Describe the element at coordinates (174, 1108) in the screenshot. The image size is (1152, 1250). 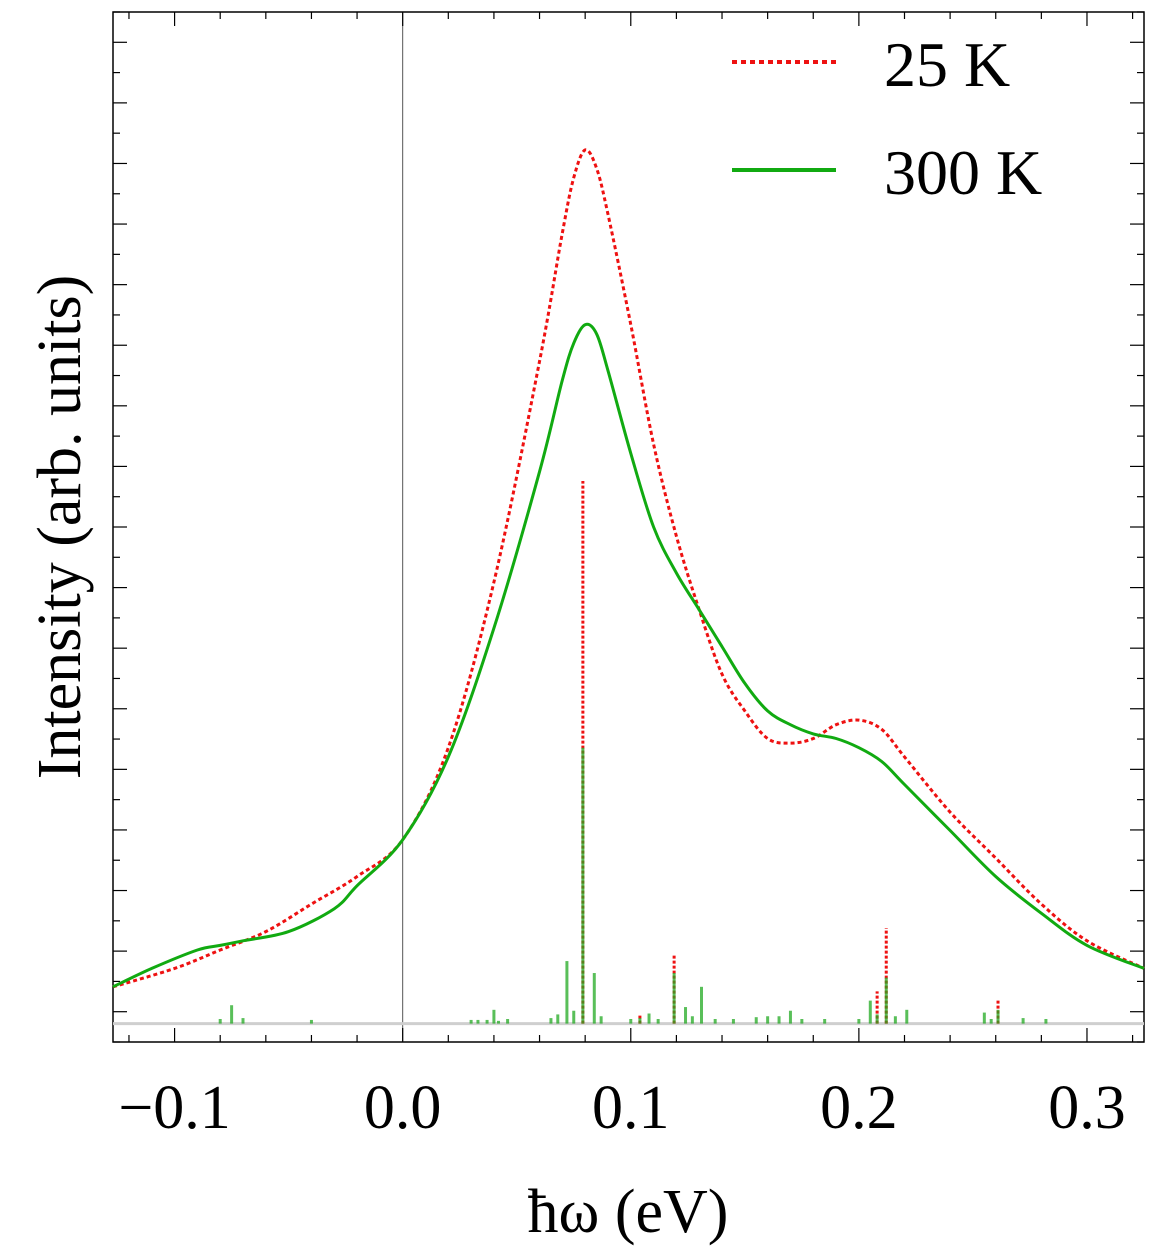
I see `x-tick-label: −0.1` at that location.